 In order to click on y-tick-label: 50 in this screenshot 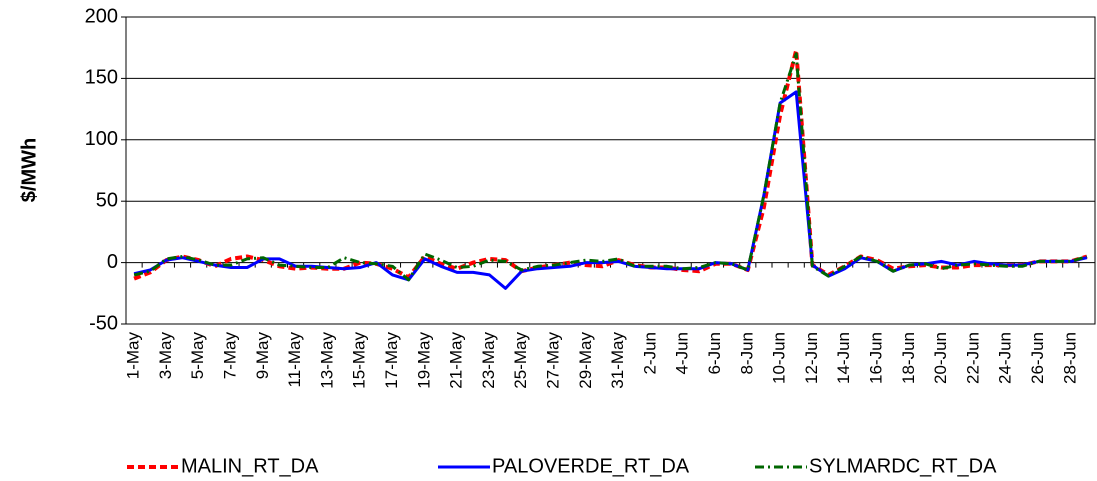, I will do `click(107, 200)`.